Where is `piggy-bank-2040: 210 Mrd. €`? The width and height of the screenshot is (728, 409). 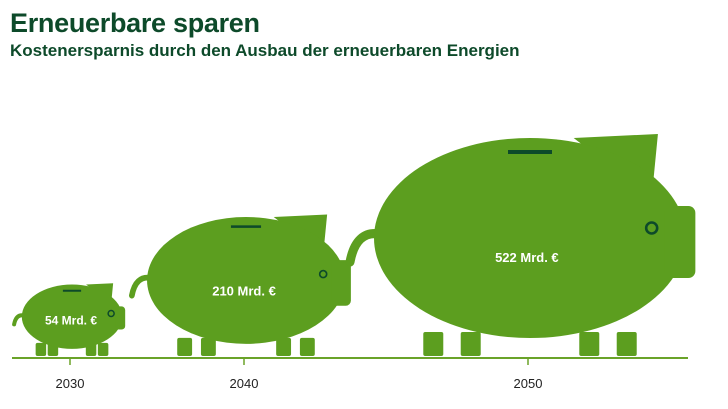
piggy-bank-2040: 210 Mrd. € is located at coordinates (239, 285).